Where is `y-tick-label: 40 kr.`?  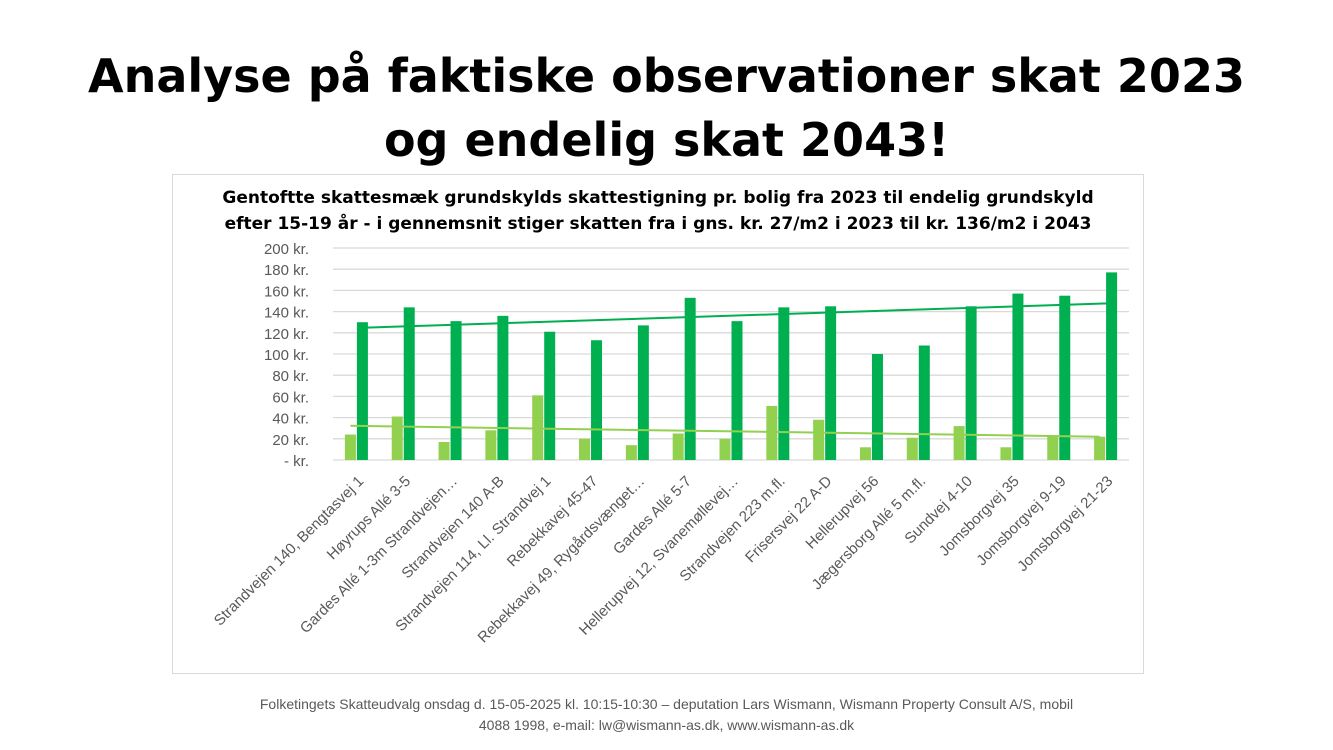
y-tick-label: 40 kr. is located at coordinates (290, 419).